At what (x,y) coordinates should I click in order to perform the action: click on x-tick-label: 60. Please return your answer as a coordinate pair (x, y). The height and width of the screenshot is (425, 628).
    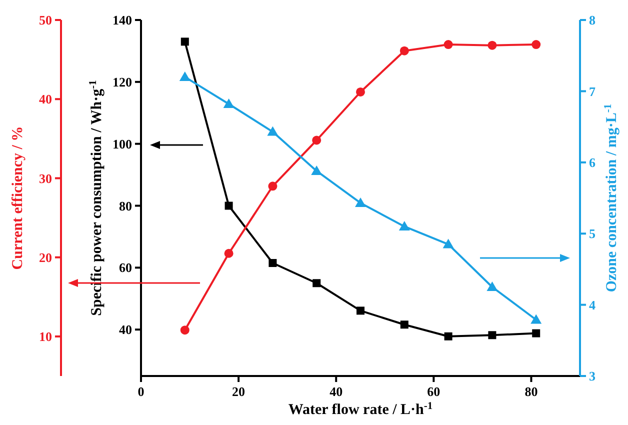
    Looking at the image, I should click on (433, 391).